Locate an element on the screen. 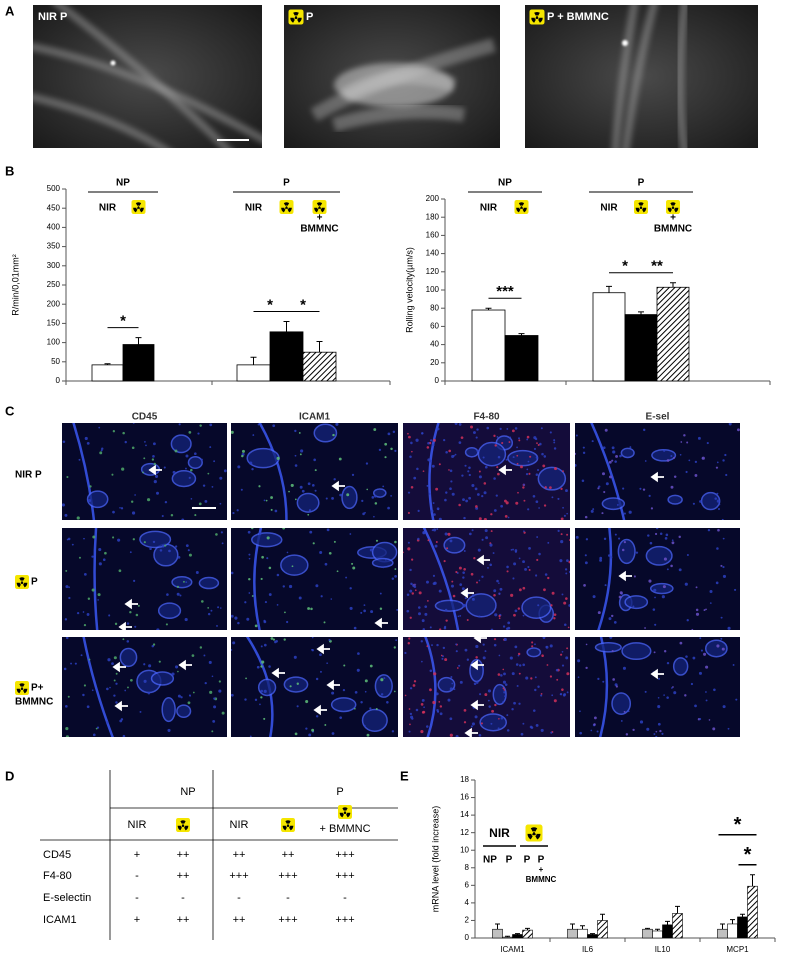 Image resolution: width=792 pixels, height=962 pixels. y-tick-label: 12 is located at coordinates (464, 832).